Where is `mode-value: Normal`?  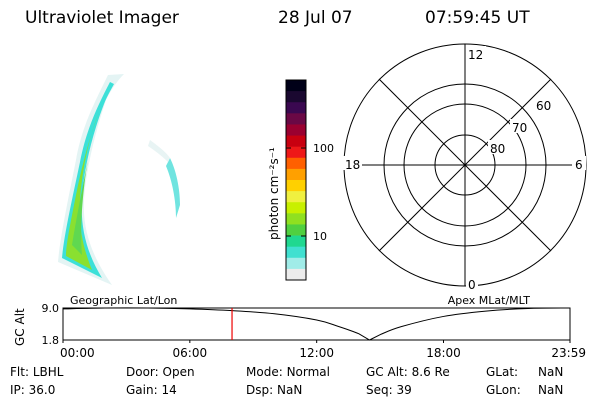
mode-value: Normal is located at coordinates (308, 372).